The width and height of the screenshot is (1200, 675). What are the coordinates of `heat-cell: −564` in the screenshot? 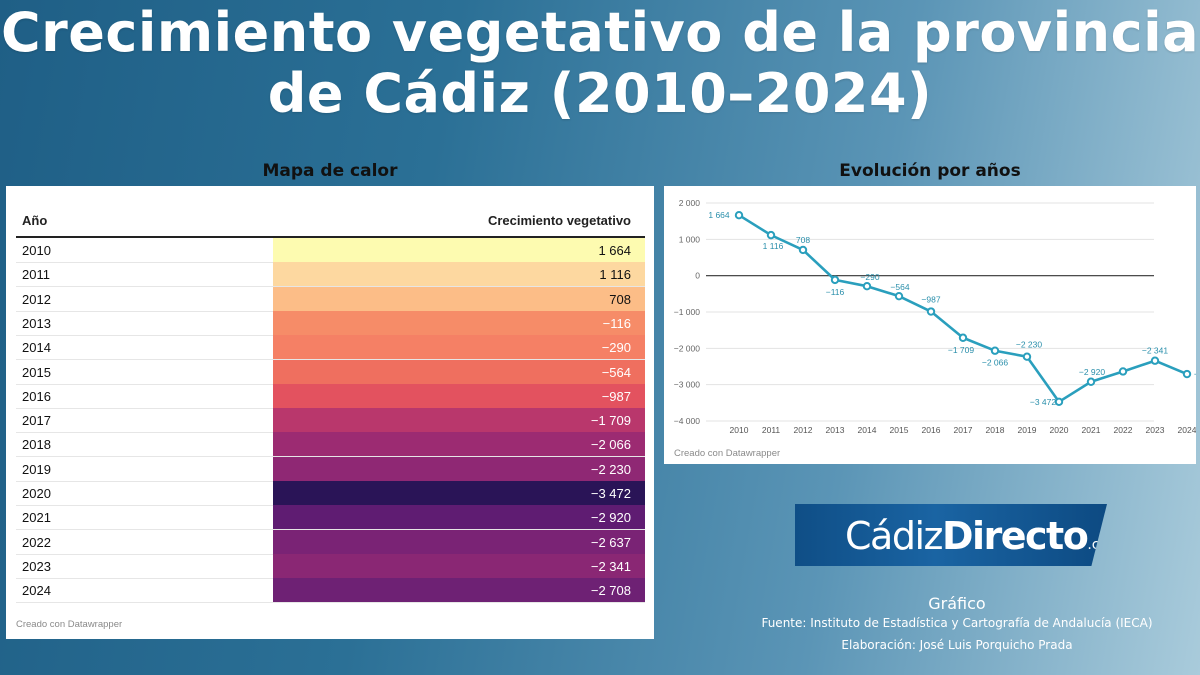 It's located at (459, 371).